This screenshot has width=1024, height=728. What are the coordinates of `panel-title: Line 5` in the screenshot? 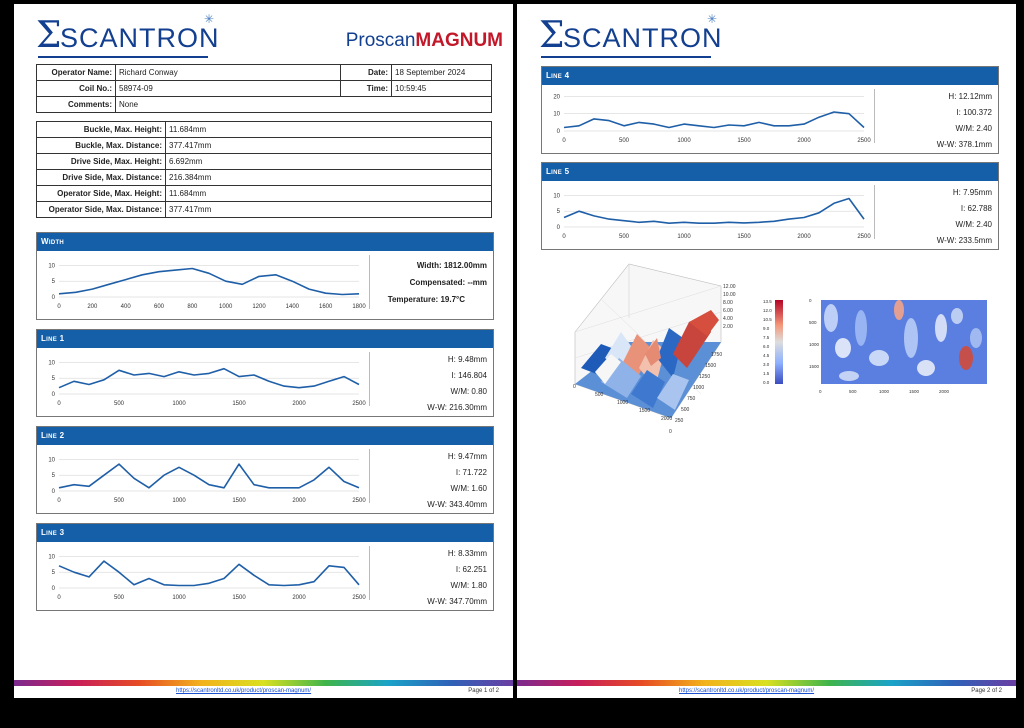 It's located at (770, 172).